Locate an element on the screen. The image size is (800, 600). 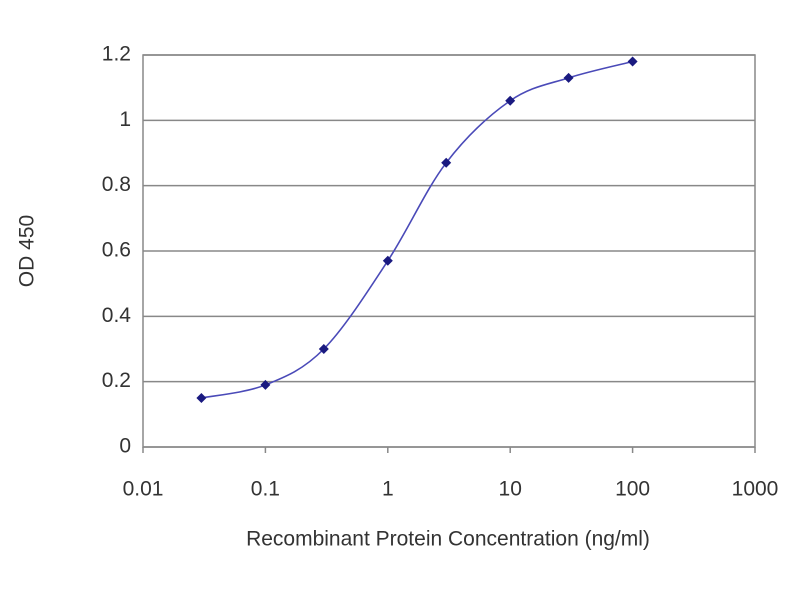
x-tick-label: 1 is located at coordinates (388, 489).